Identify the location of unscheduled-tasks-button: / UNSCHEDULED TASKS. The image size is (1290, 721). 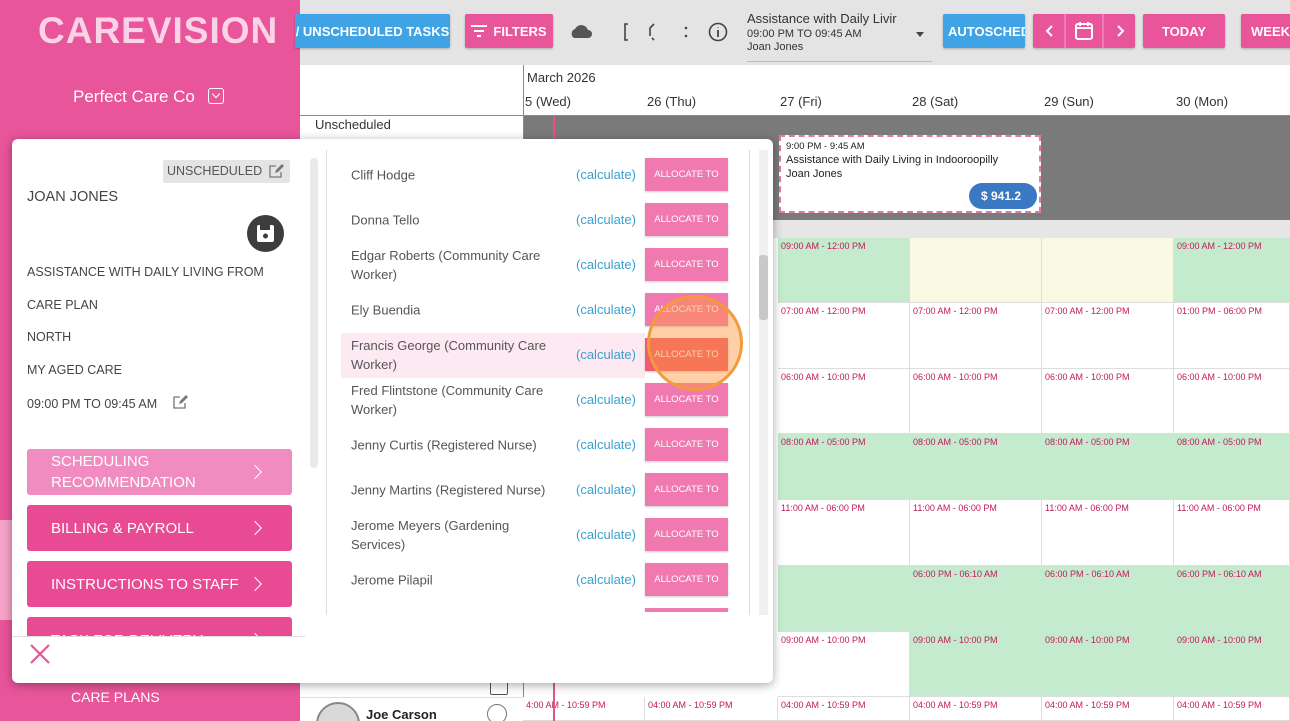
(372, 31).